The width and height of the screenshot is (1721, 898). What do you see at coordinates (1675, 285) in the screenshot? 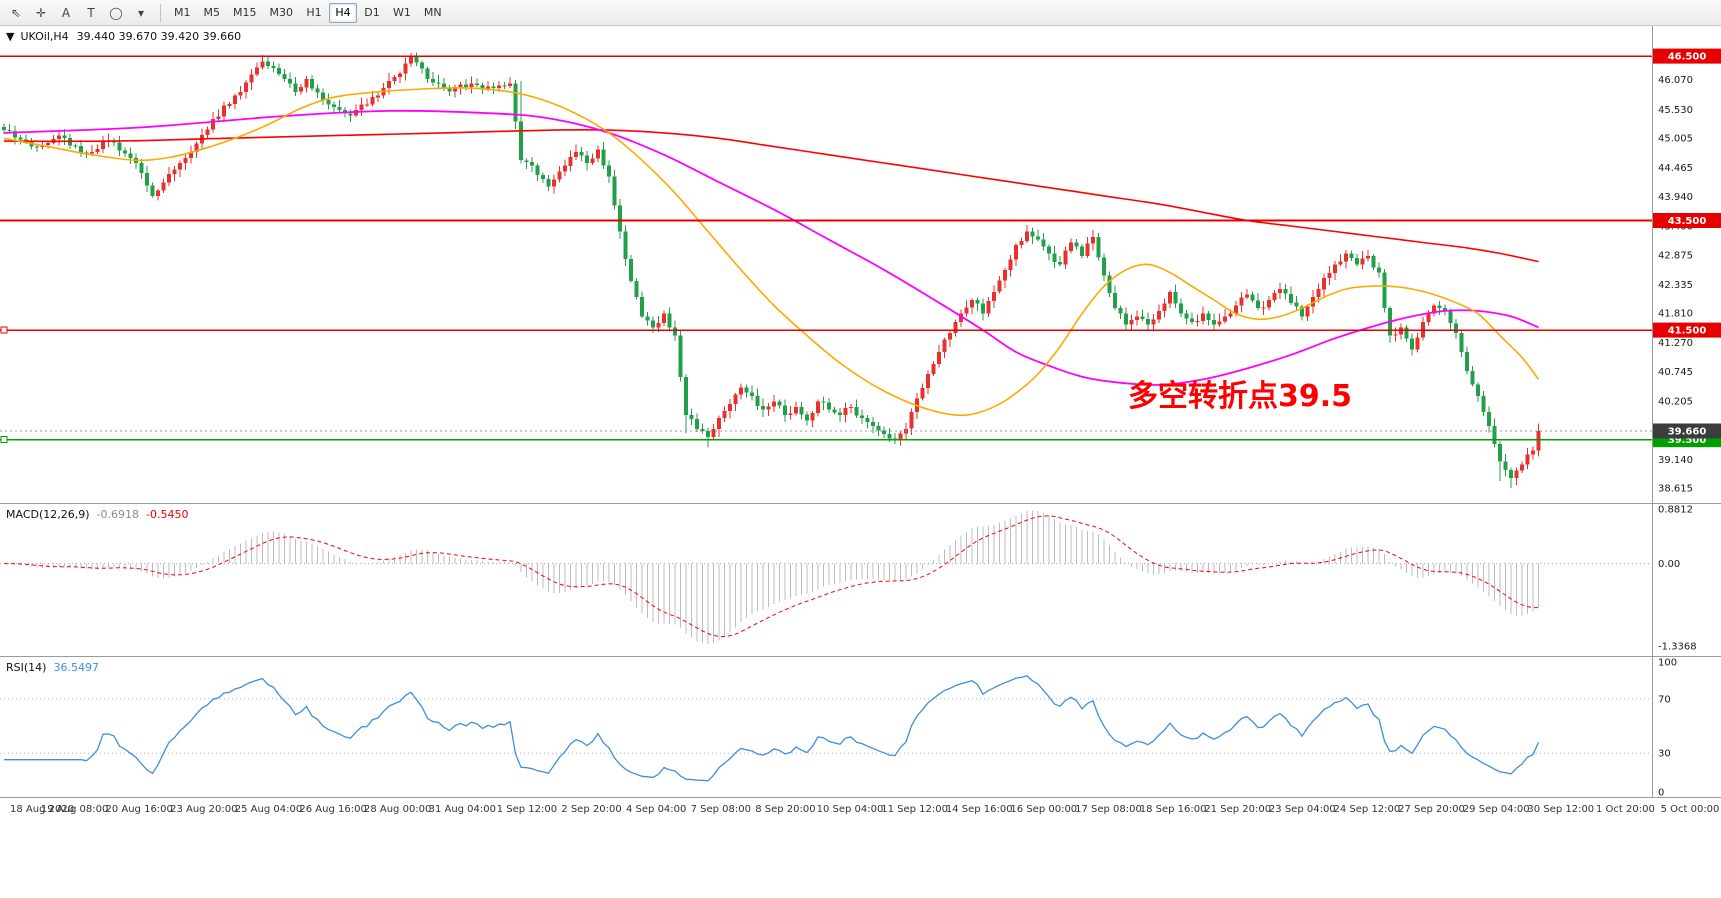
I see `price-axis-label: 42.335` at bounding box center [1675, 285].